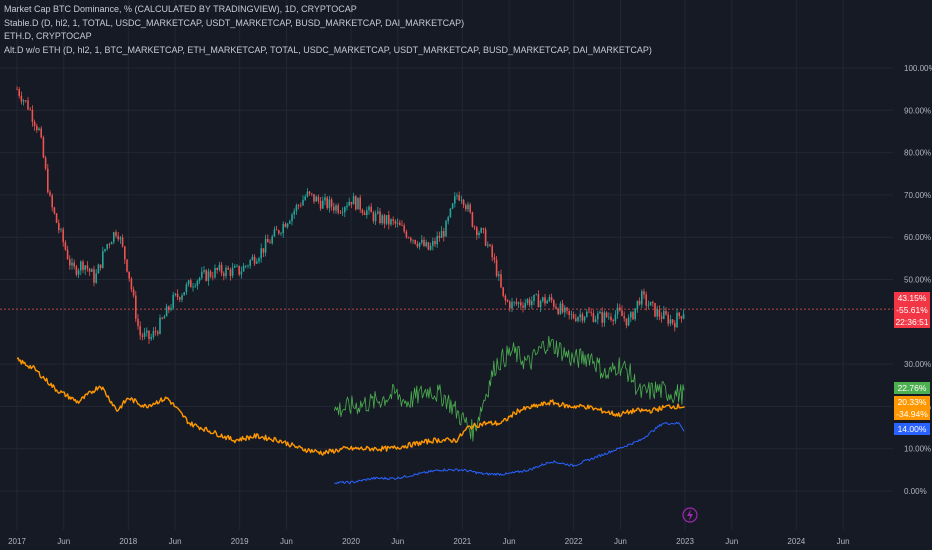 The width and height of the screenshot is (932, 550). Describe the element at coordinates (917, 237) in the screenshot. I see `y-tick-label: 60.00%` at that location.